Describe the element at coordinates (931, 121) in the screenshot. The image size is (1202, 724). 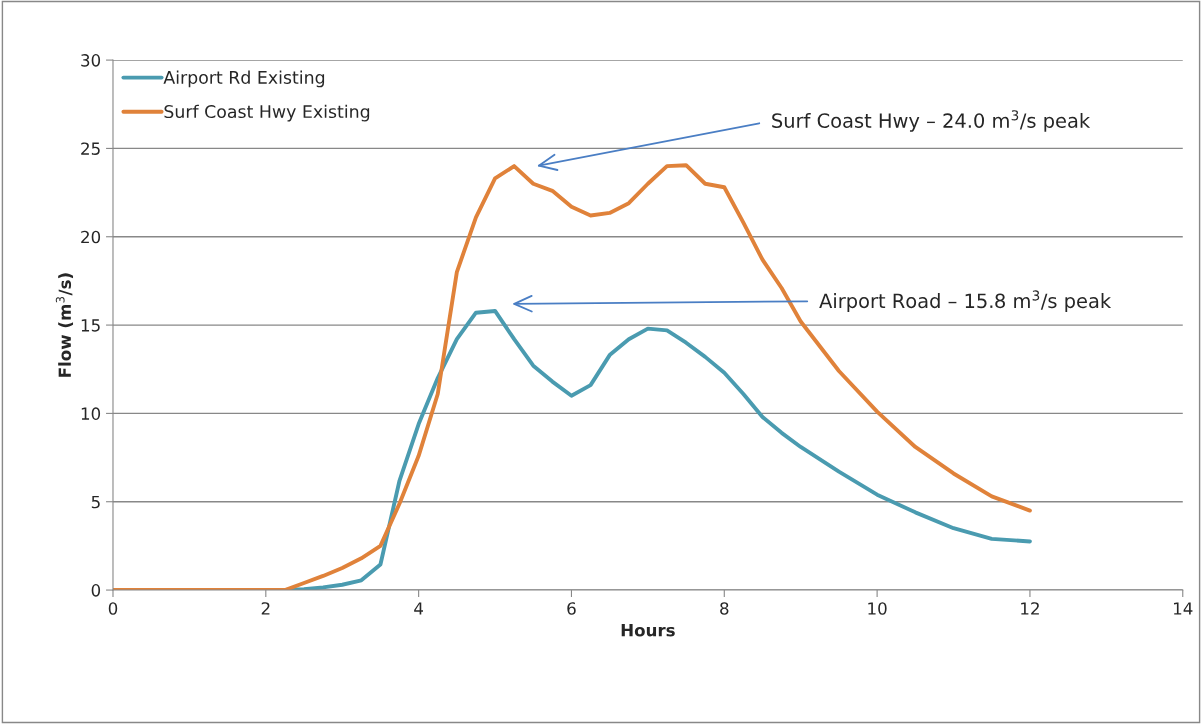
I see `annotation: Surf Coast Hwy – 24.0 m$^{3}$/s peak` at that location.